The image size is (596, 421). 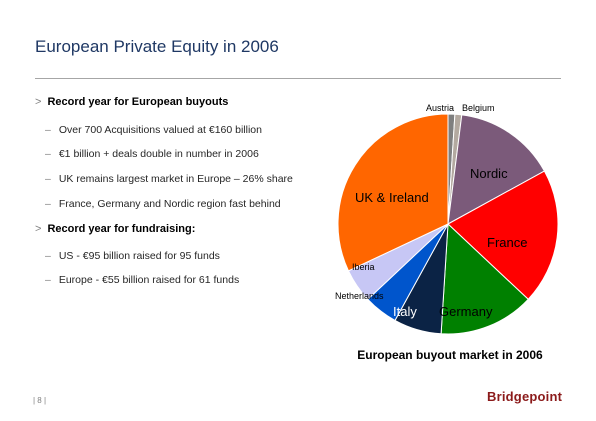 What do you see at coordinates (40, 400) in the screenshot?
I see `page-number: | 8 |` at bounding box center [40, 400].